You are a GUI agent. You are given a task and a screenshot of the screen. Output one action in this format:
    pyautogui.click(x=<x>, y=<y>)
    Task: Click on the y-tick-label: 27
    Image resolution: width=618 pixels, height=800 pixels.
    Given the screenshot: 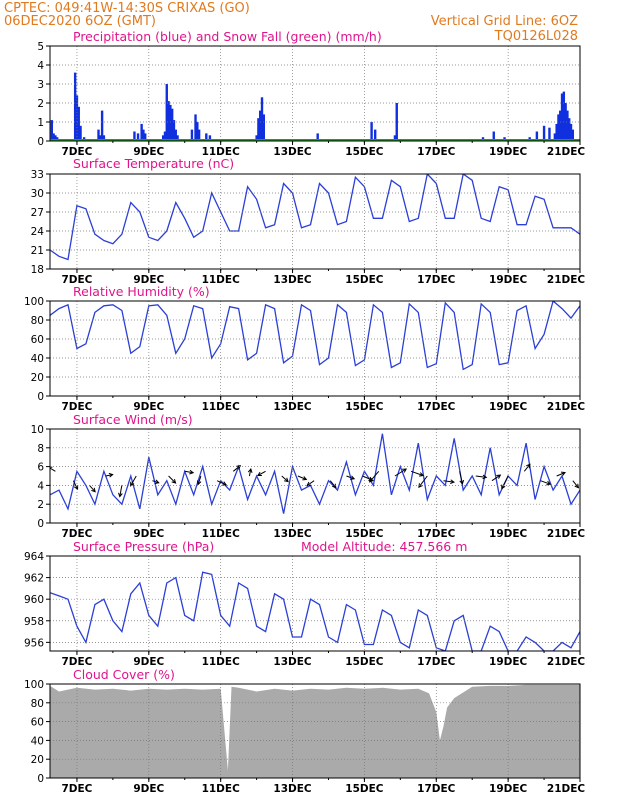 What is the action you would take?
    pyautogui.click(x=37, y=213)
    